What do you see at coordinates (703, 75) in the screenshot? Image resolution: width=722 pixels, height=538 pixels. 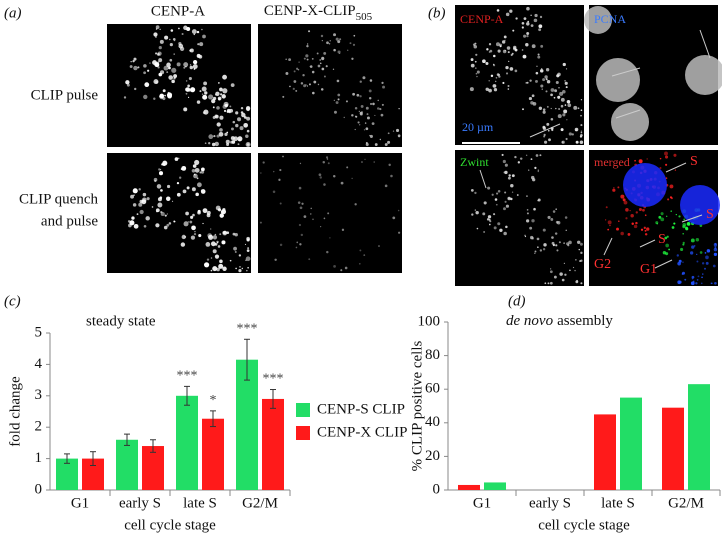 I see `nucleus` at bounding box center [703, 75].